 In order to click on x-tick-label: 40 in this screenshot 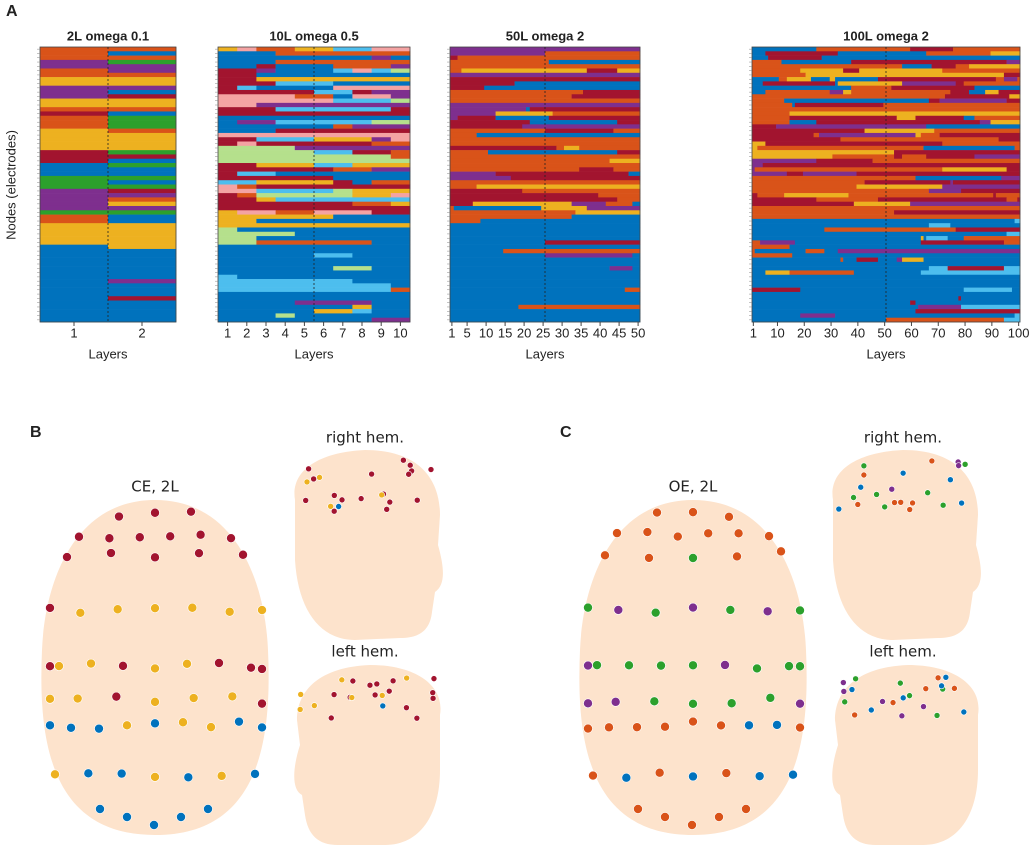, I will do `click(600, 332)`.